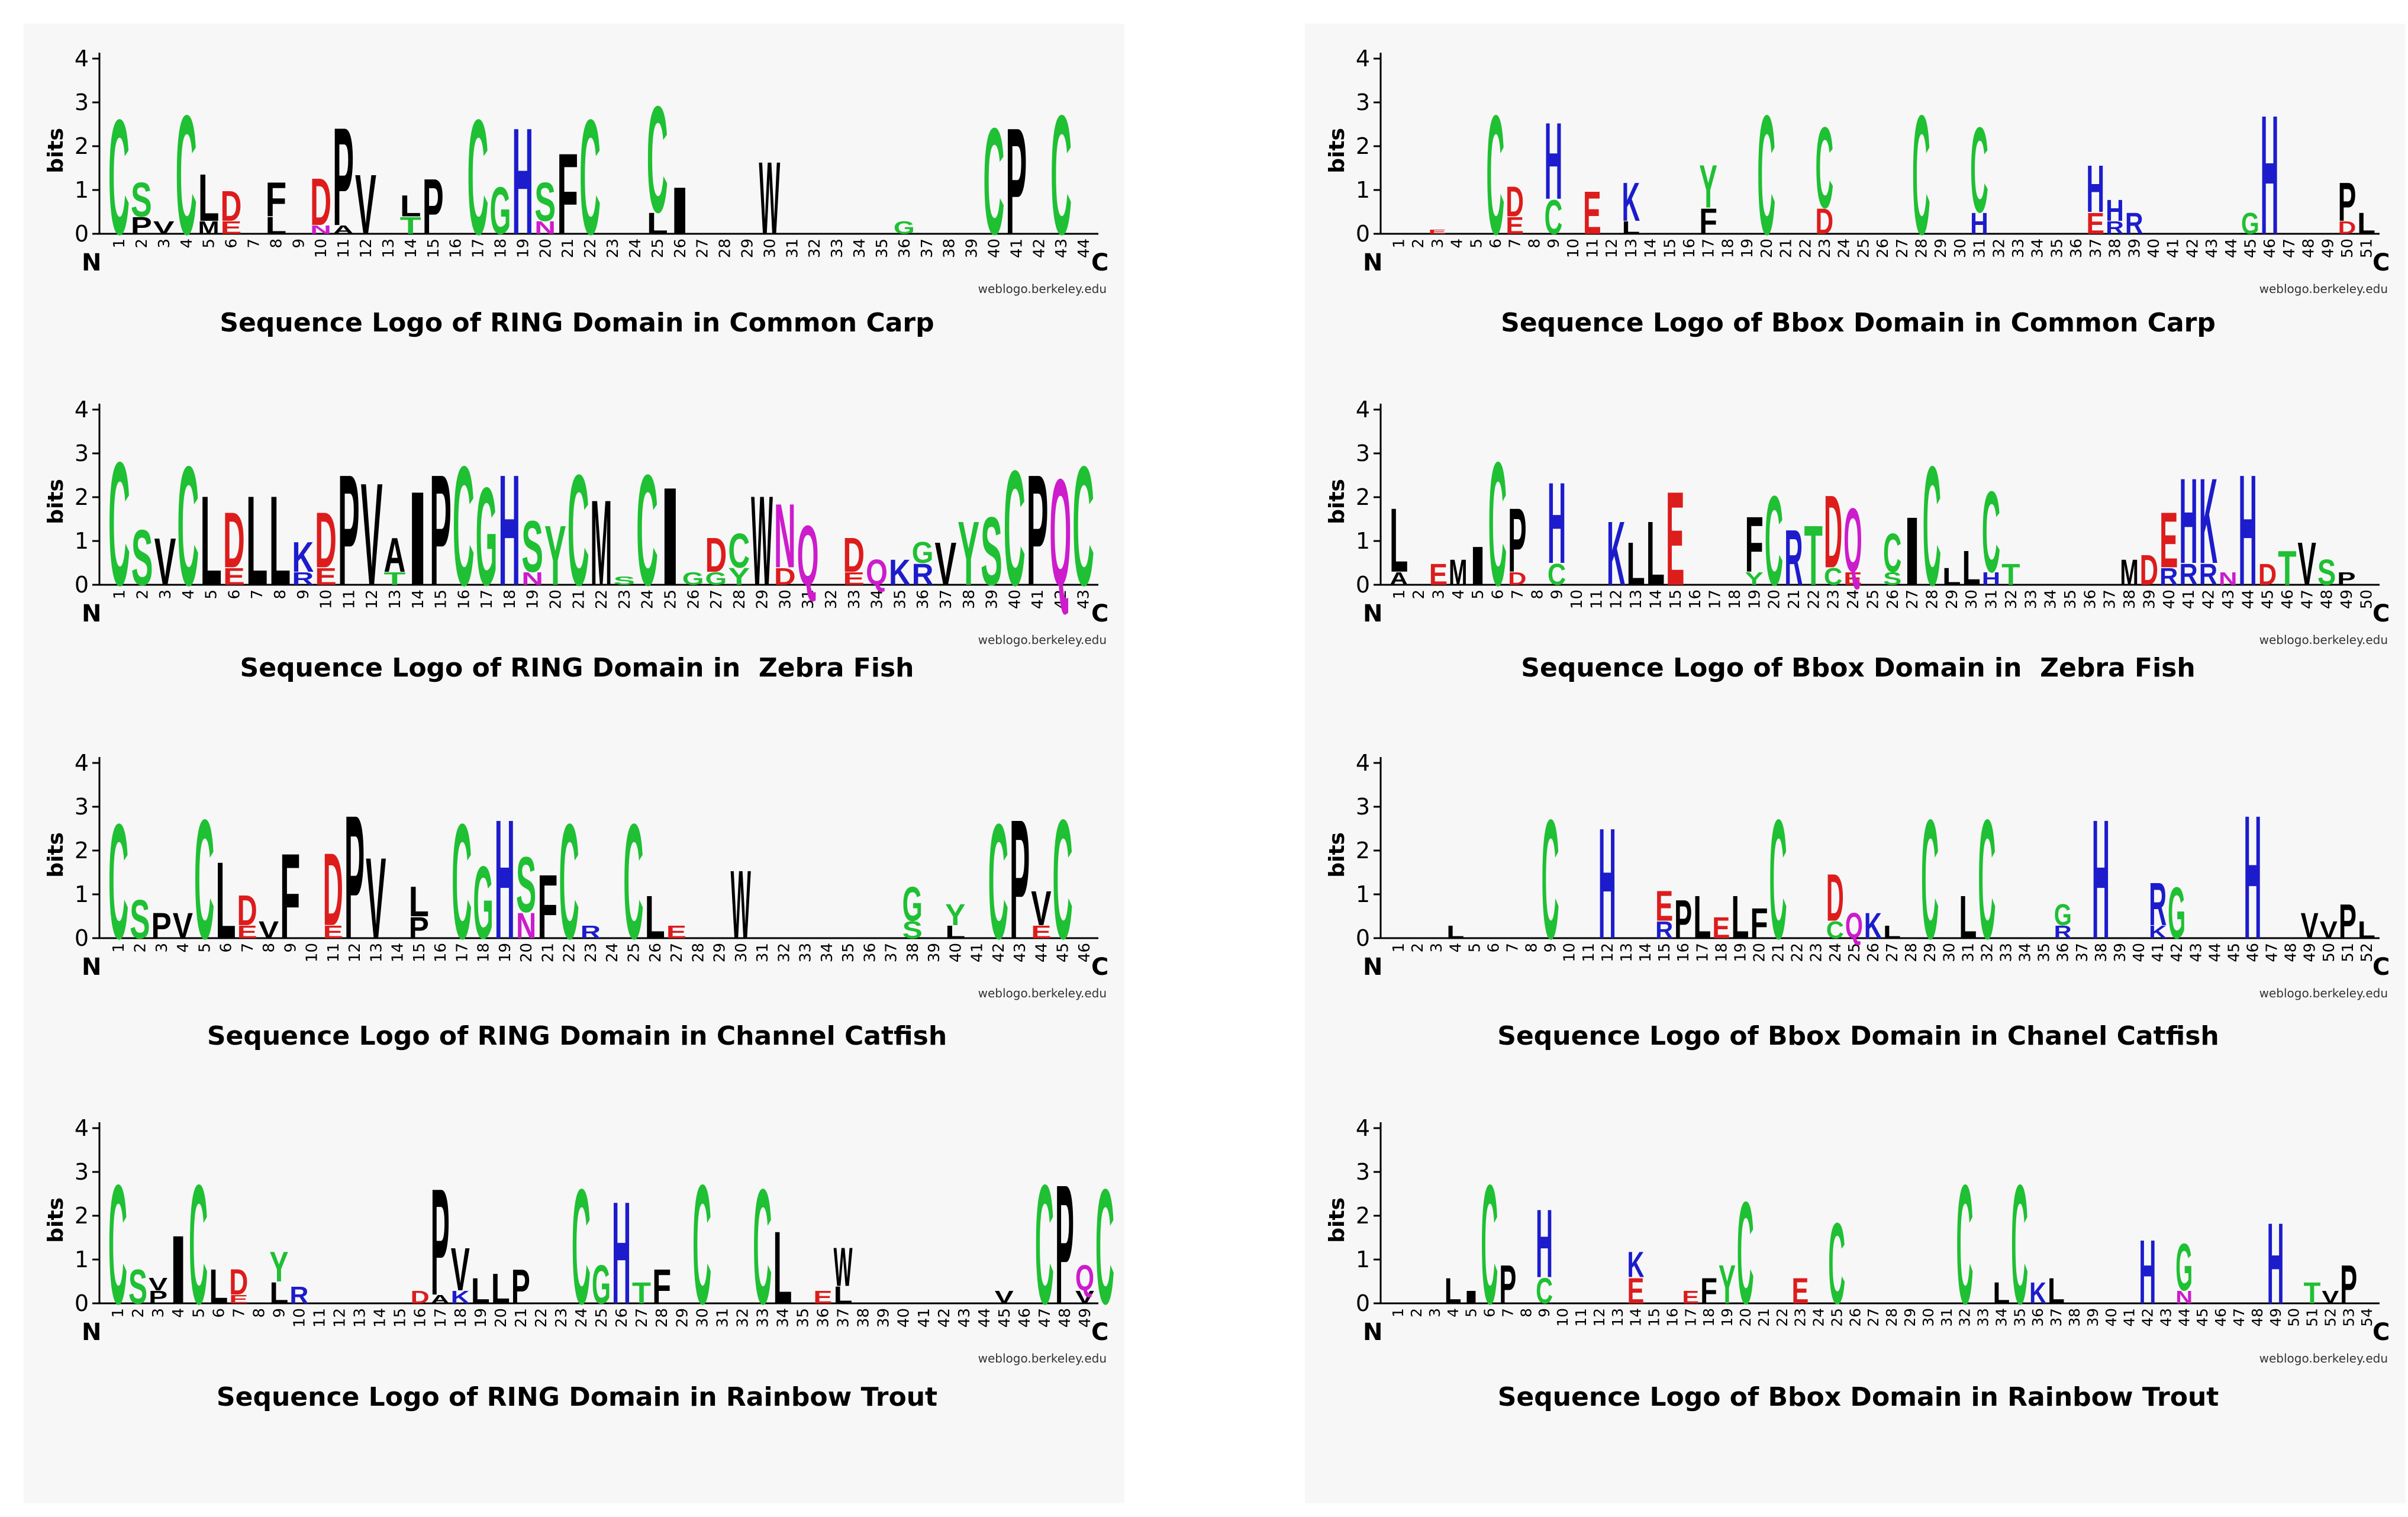  What do you see at coordinates (2287, 568) in the screenshot?
I see `logo-letter-T: T` at bounding box center [2287, 568].